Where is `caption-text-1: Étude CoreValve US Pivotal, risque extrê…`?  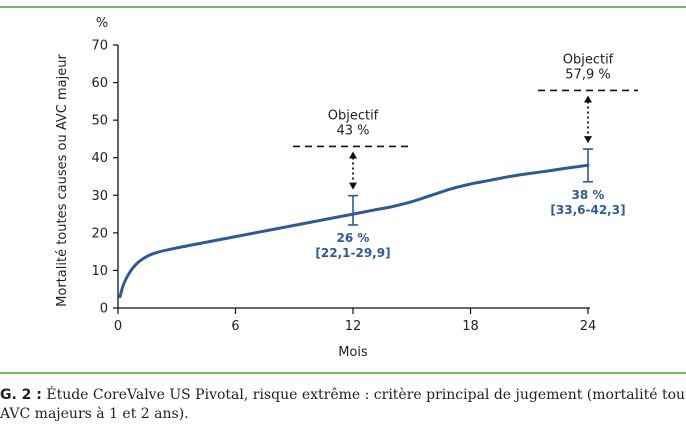
caption-text-1: Étude CoreValve US Pivotal, risque extrê… is located at coordinates (366, 395).